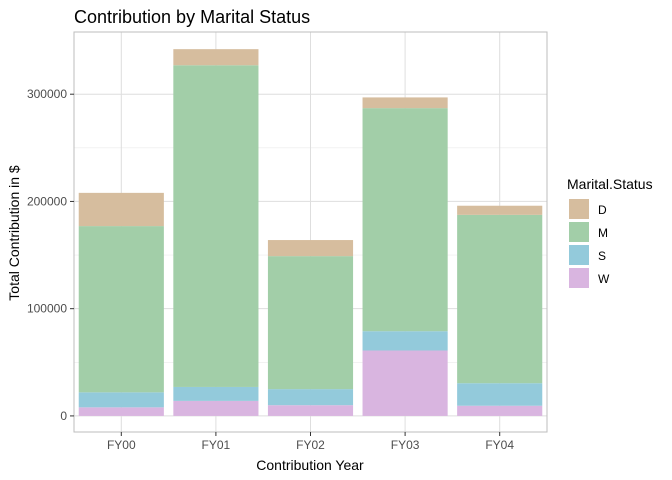 This screenshot has width=672, height=480. I want to click on bar-segment-fy04-d, so click(500, 210).